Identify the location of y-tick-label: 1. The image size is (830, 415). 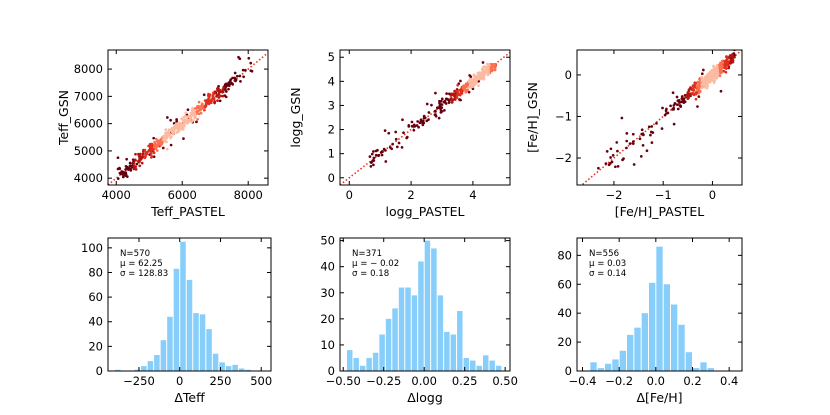
(331, 154).